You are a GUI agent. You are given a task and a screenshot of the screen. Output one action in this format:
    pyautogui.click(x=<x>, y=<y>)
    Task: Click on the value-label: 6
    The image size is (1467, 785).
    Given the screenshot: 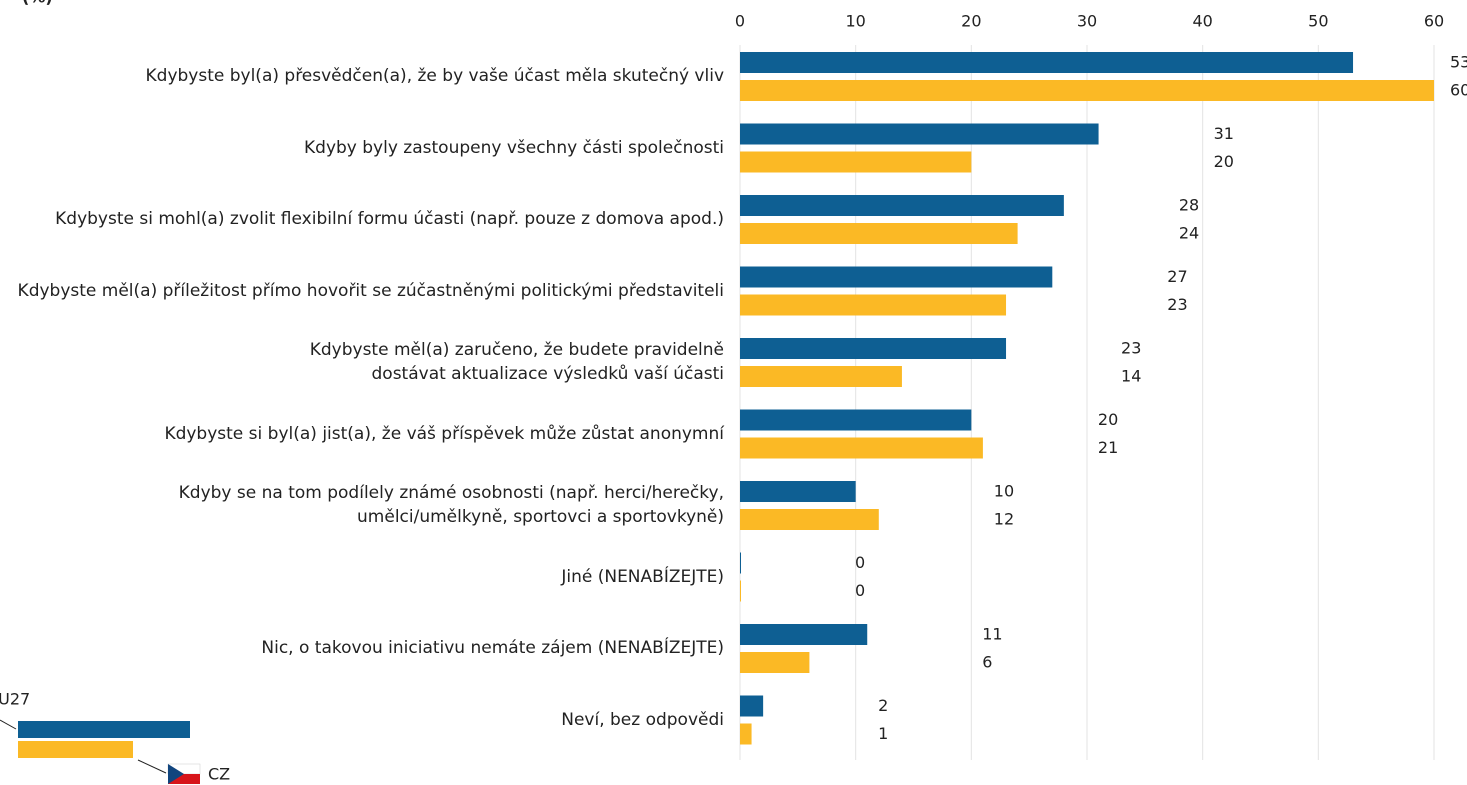 What is the action you would take?
    pyautogui.click(x=987, y=662)
    